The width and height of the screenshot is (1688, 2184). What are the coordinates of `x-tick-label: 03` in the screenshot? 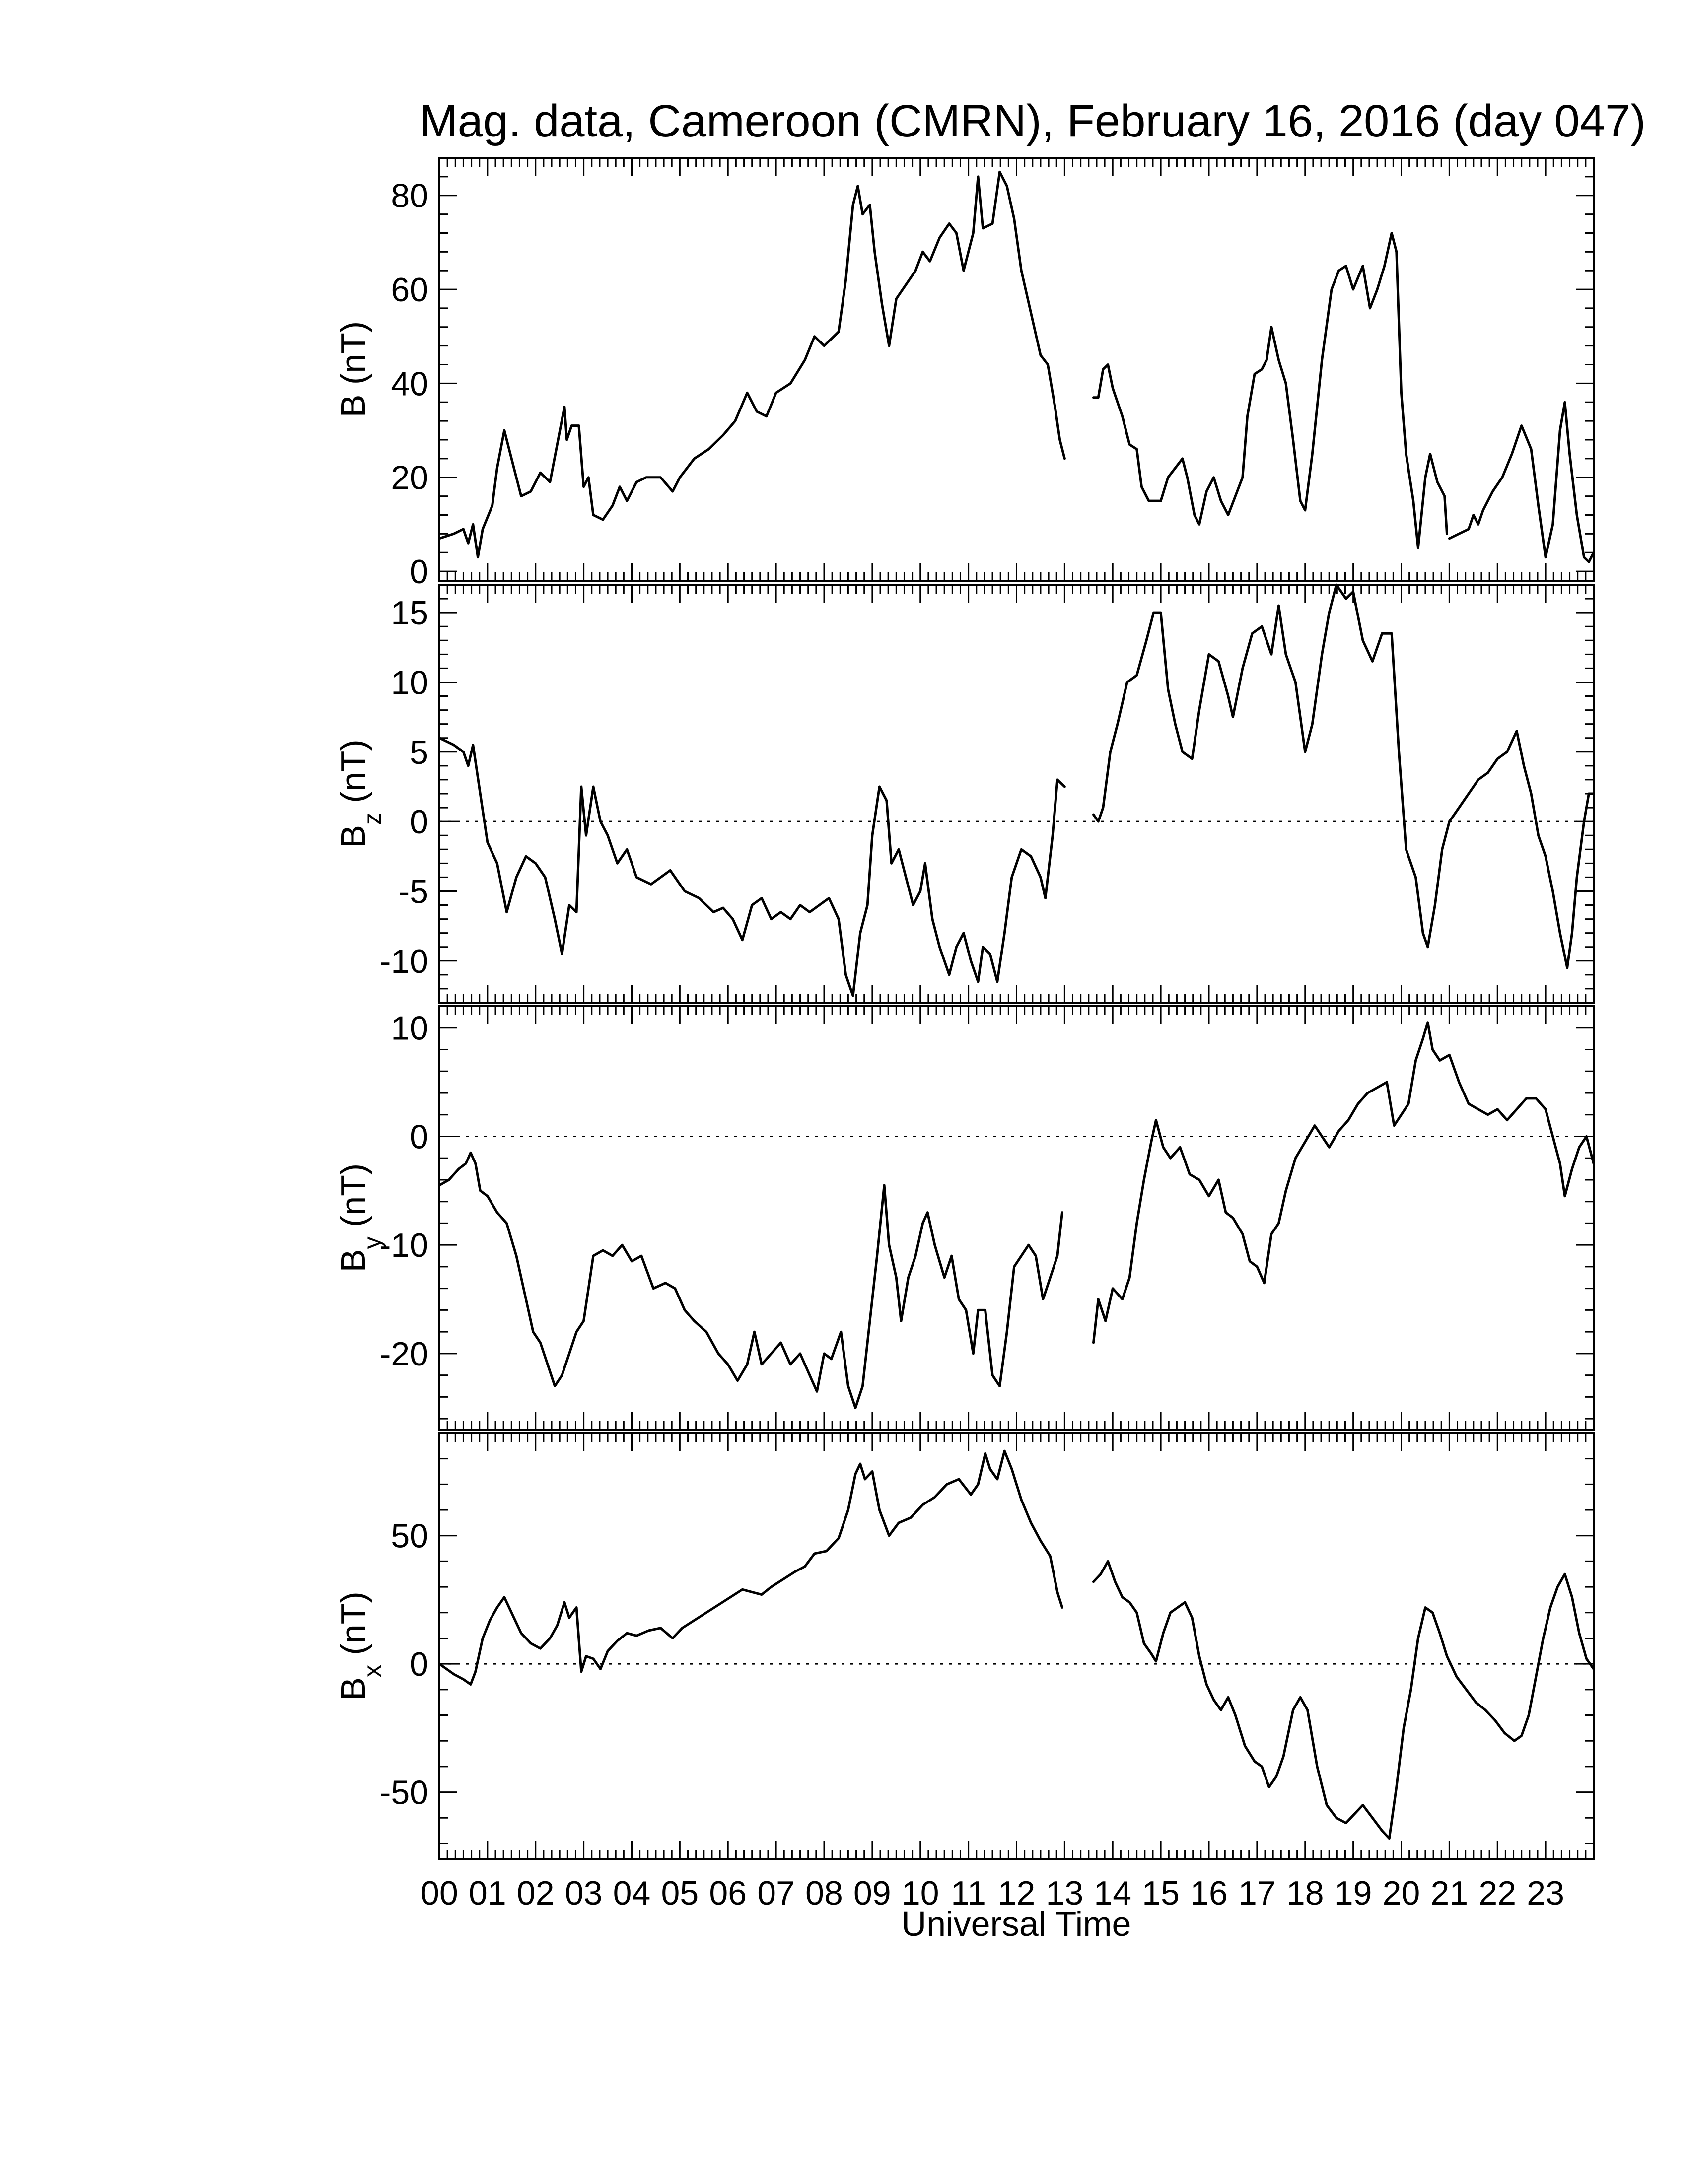 It's located at (584, 1893).